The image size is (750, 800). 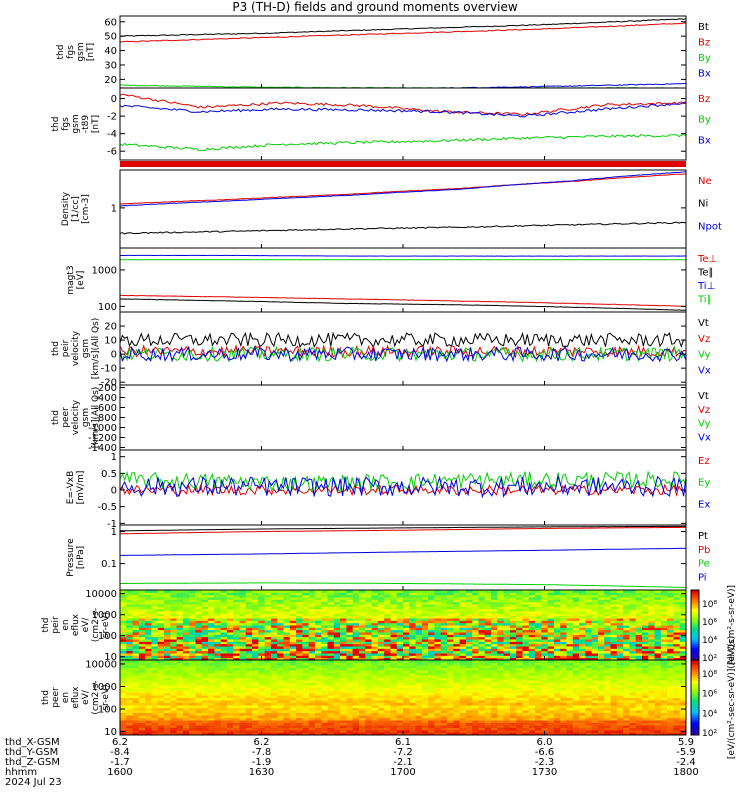 I want to click on y-axis-label-line: peer, so click(x=66, y=417).